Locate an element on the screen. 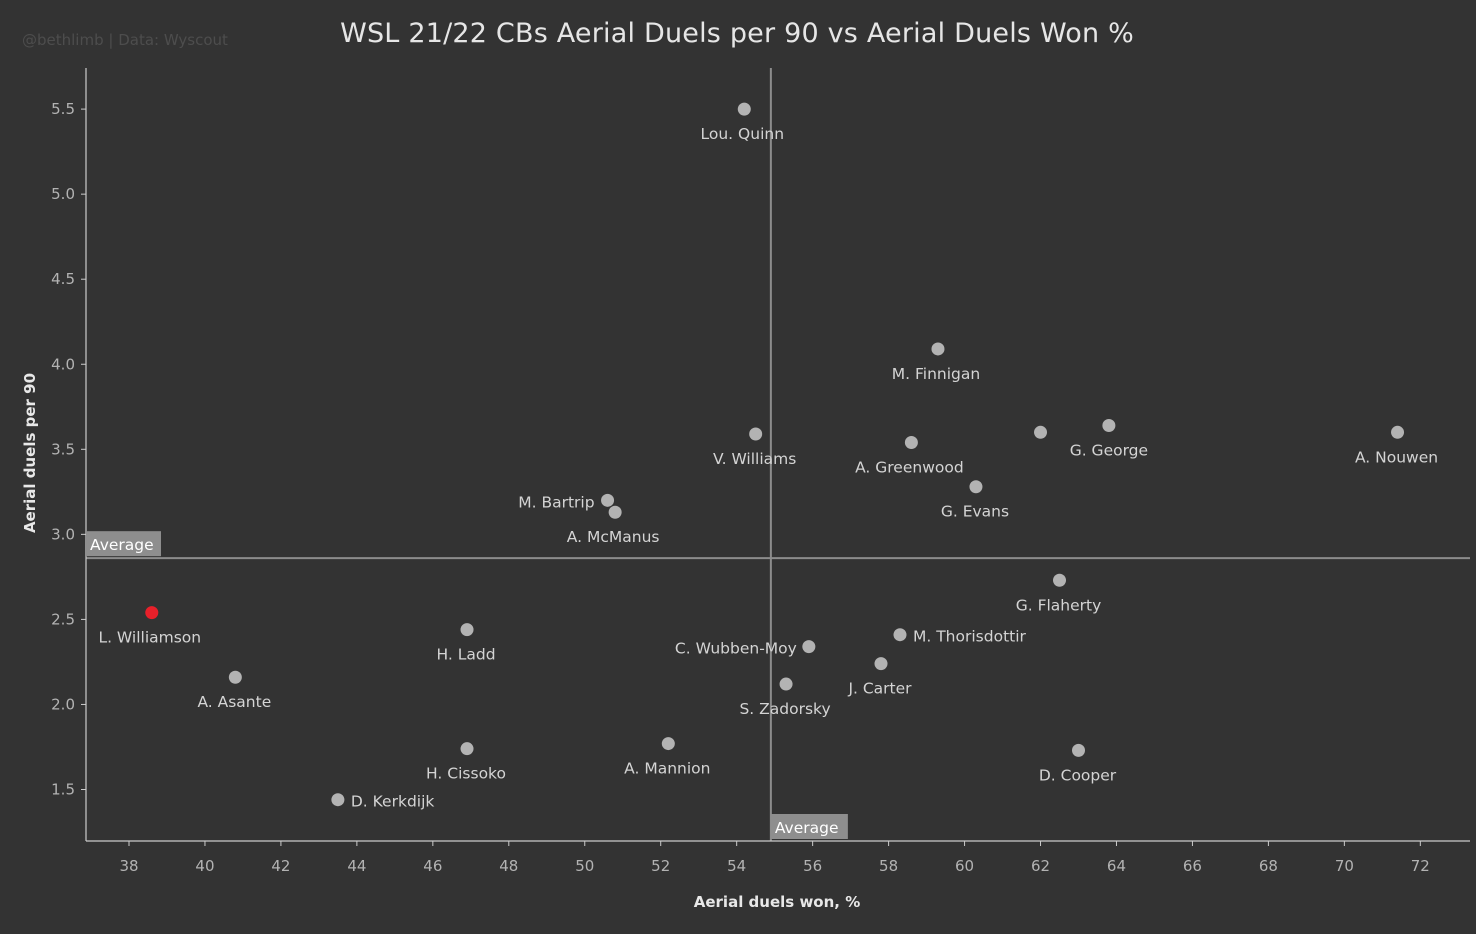 The width and height of the screenshot is (1476, 934). x-tick-label: 68 is located at coordinates (1268, 866).